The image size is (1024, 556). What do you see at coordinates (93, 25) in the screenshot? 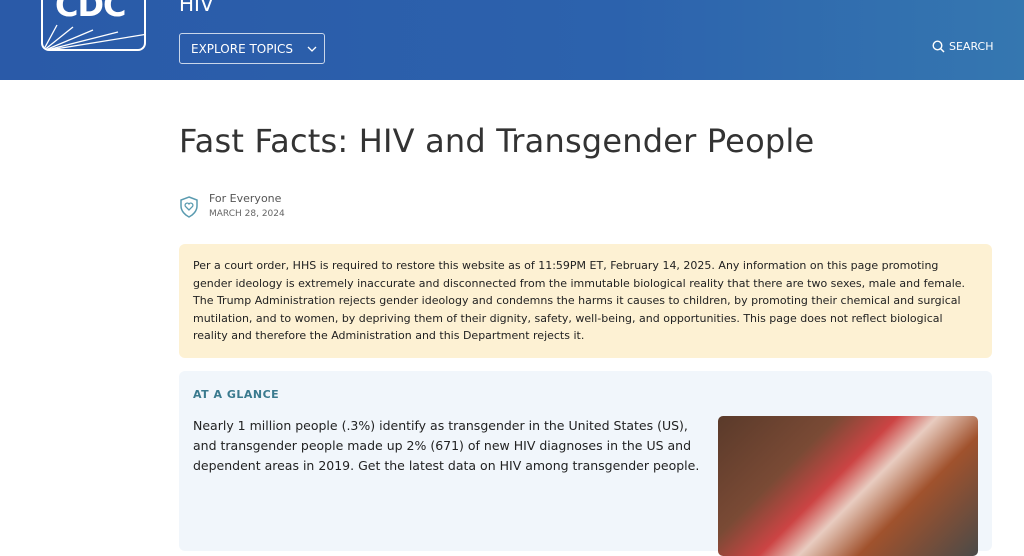
I see `cdc-logo: CDC` at bounding box center [93, 25].